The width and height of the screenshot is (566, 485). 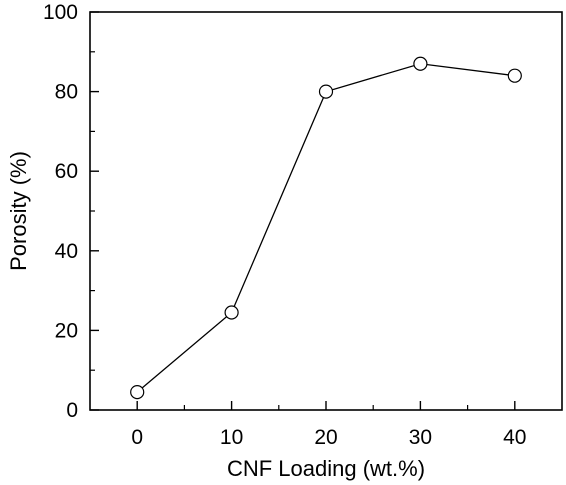 I want to click on x-tick-label: 30, so click(x=420, y=437).